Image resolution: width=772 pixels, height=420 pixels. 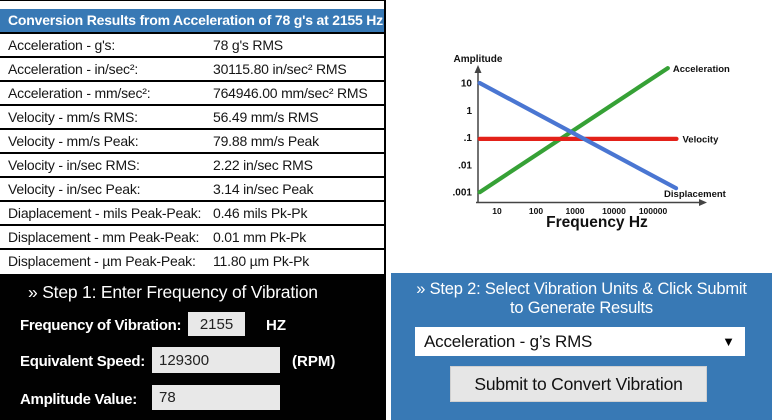 What do you see at coordinates (216, 324) in the screenshot?
I see `frequency-input` at bounding box center [216, 324].